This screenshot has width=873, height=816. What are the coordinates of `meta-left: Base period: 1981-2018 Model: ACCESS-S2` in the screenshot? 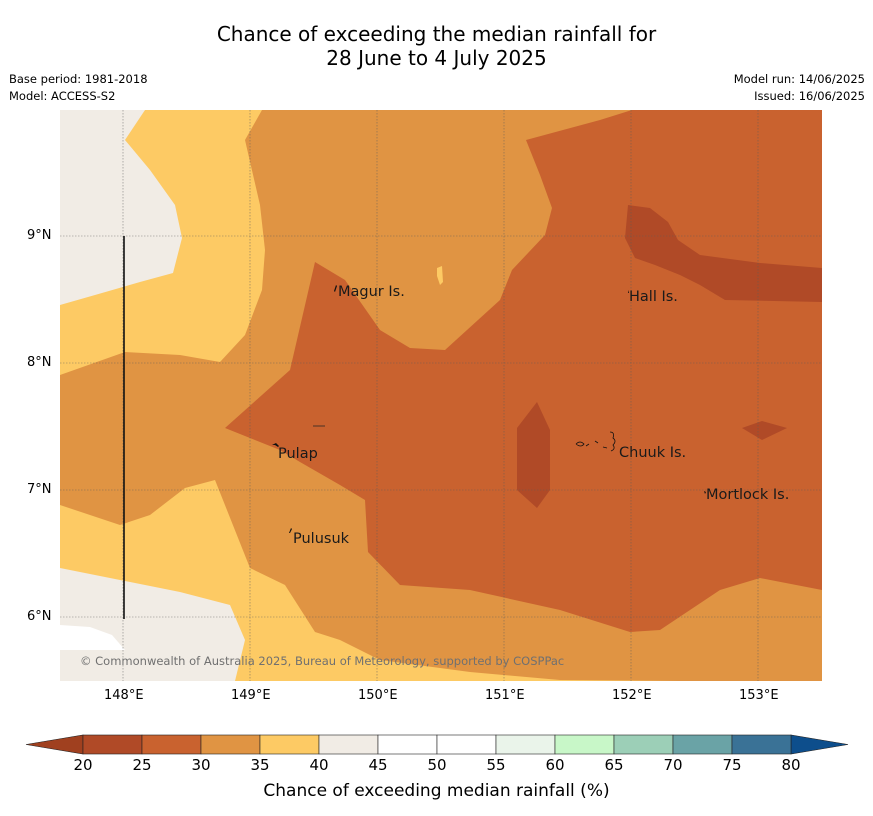 It's located at (78, 88).